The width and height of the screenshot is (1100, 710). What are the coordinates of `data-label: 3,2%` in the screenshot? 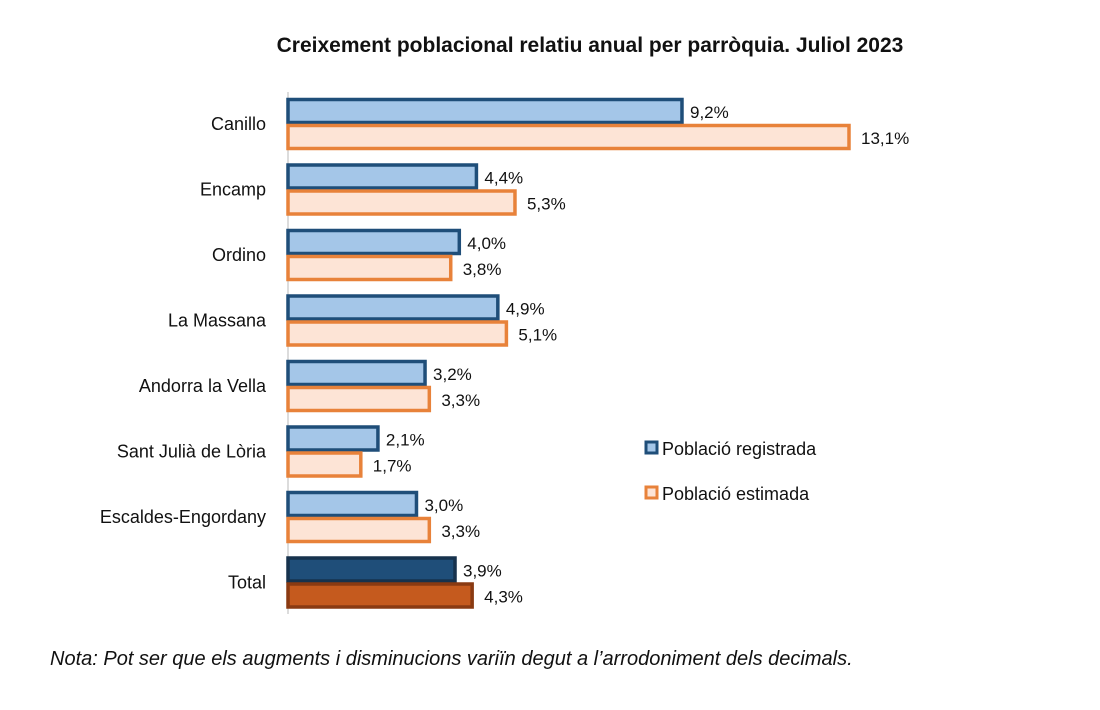 It's located at (452, 374).